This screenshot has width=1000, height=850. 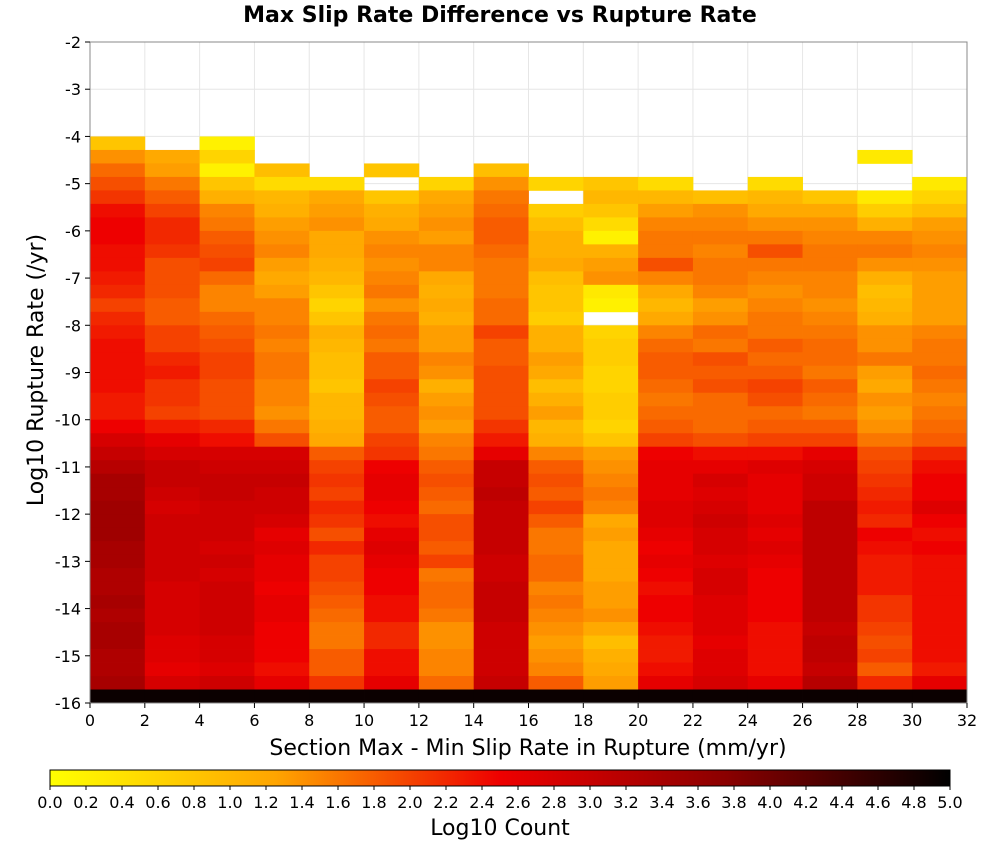 What do you see at coordinates (73, 136) in the screenshot?
I see `y-tick-label: -4` at bounding box center [73, 136].